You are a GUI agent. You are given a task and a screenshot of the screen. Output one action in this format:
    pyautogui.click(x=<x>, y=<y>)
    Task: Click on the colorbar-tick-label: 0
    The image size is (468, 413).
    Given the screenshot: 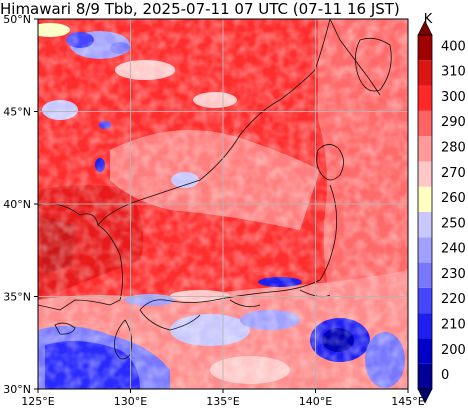 What is the action you would take?
    pyautogui.click(x=445, y=375)
    